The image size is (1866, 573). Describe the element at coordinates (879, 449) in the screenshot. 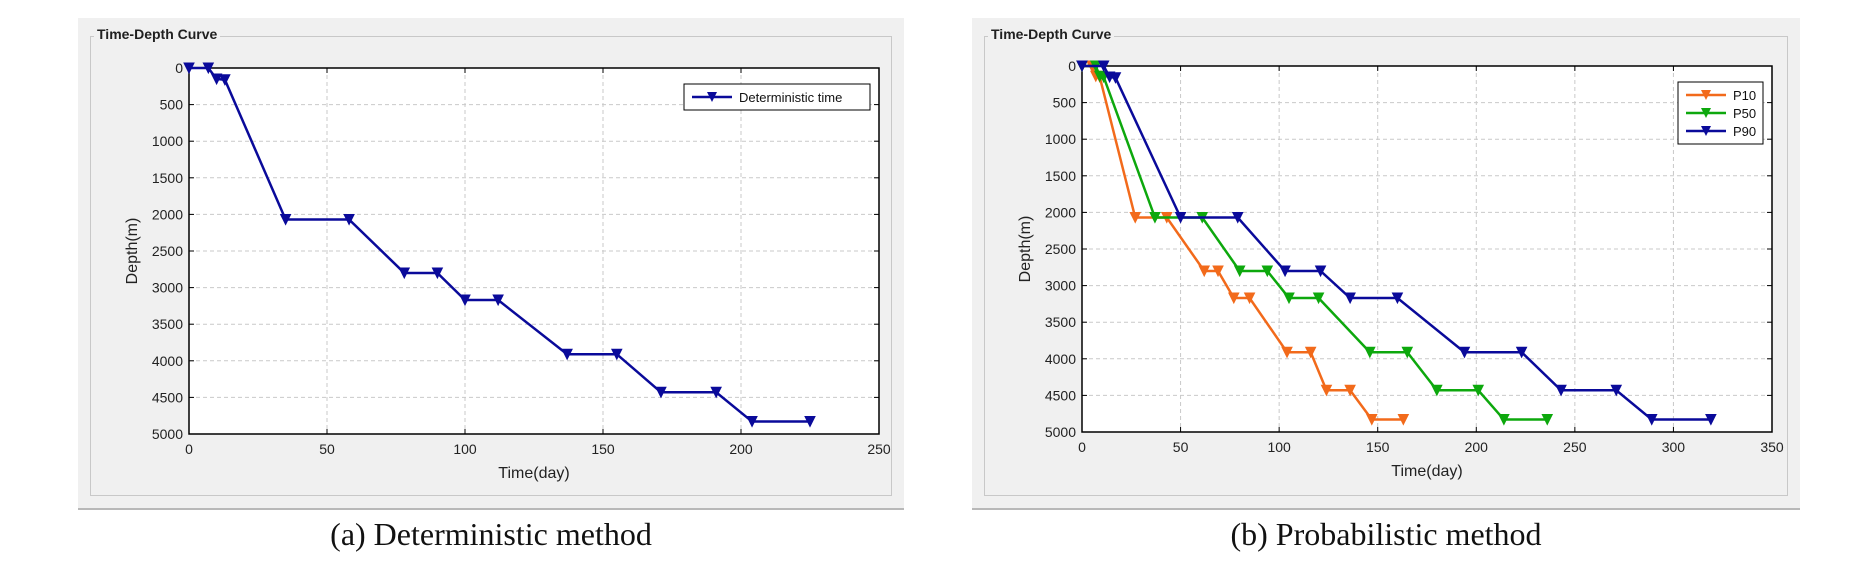

I see `x-tick-label: 250` at that location.